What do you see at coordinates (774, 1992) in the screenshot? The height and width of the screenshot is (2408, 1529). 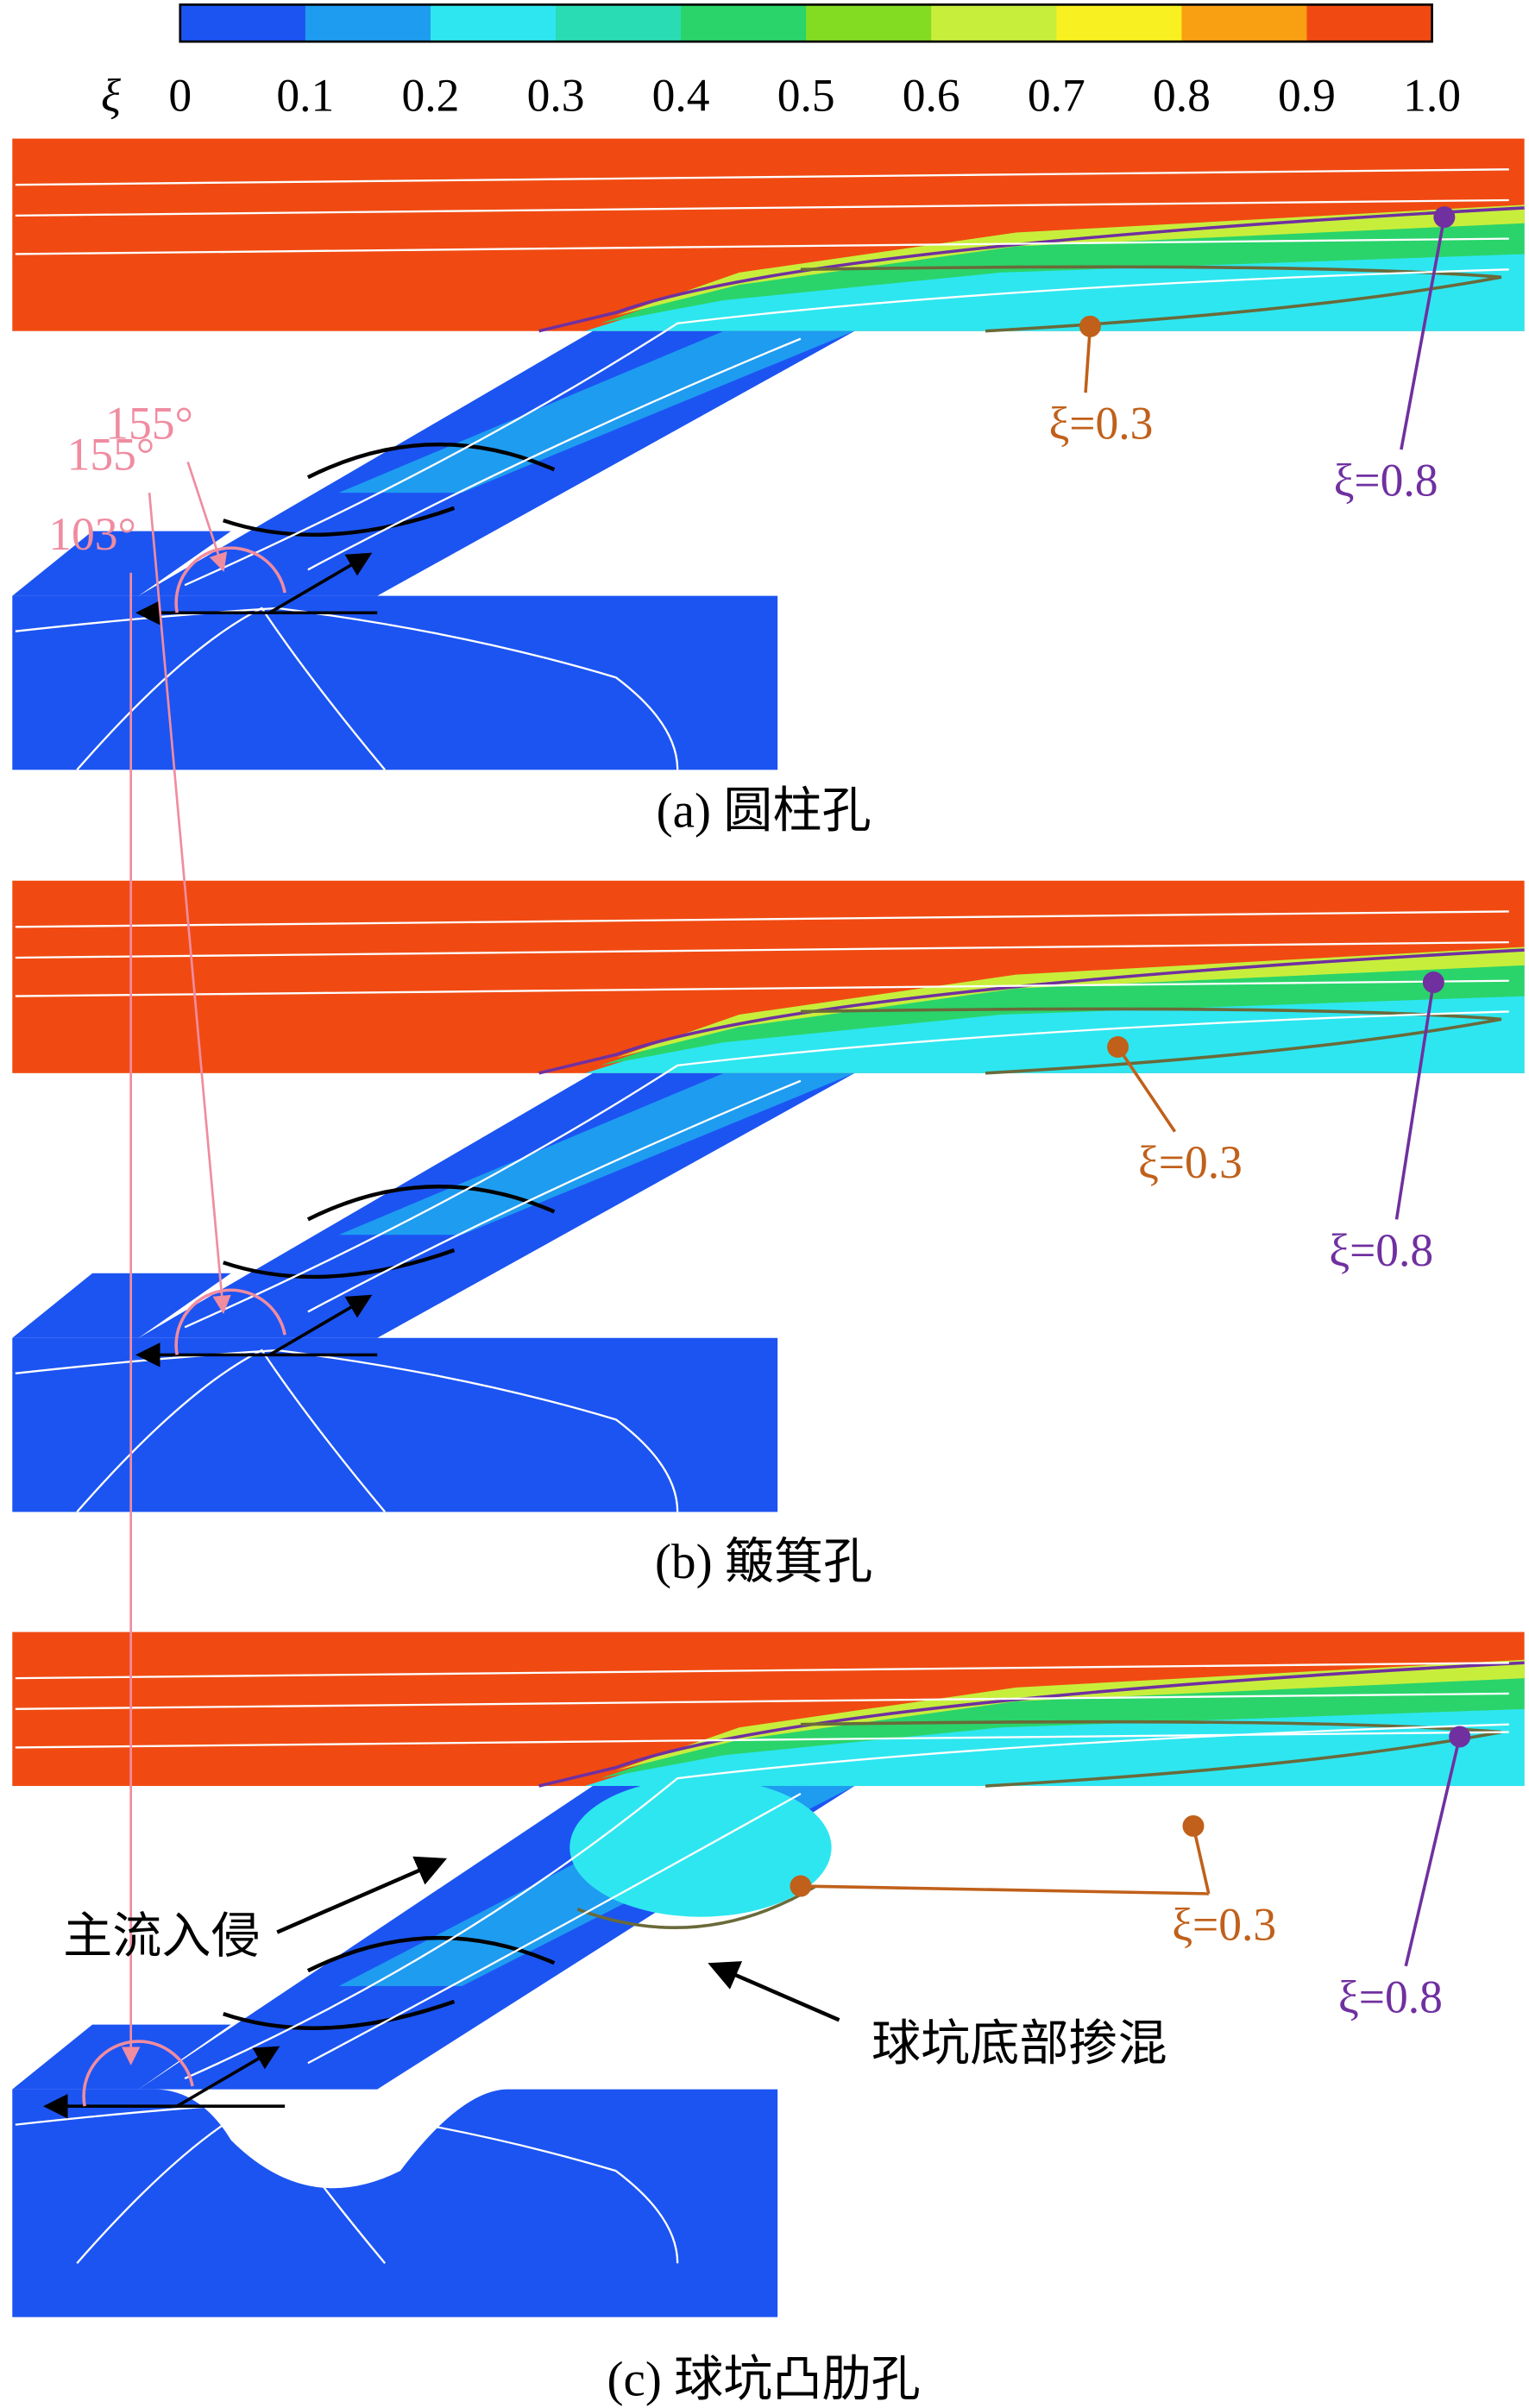 I see `mixing-arrow` at bounding box center [774, 1992].